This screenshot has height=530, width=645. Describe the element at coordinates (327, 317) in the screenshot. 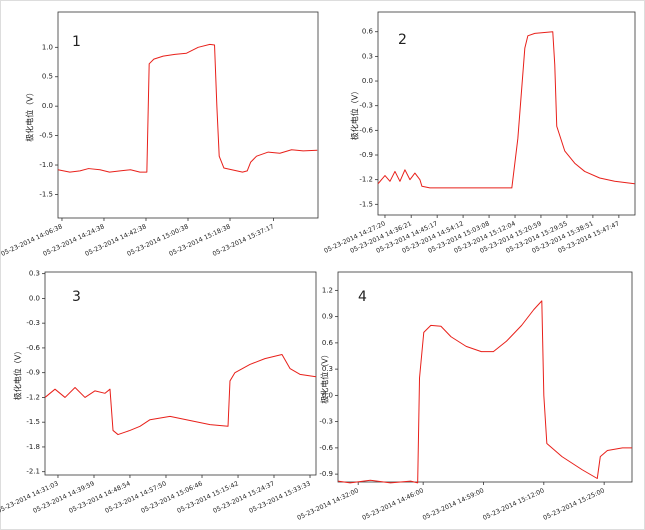

I see `y-tick-label: 0.9` at that location.